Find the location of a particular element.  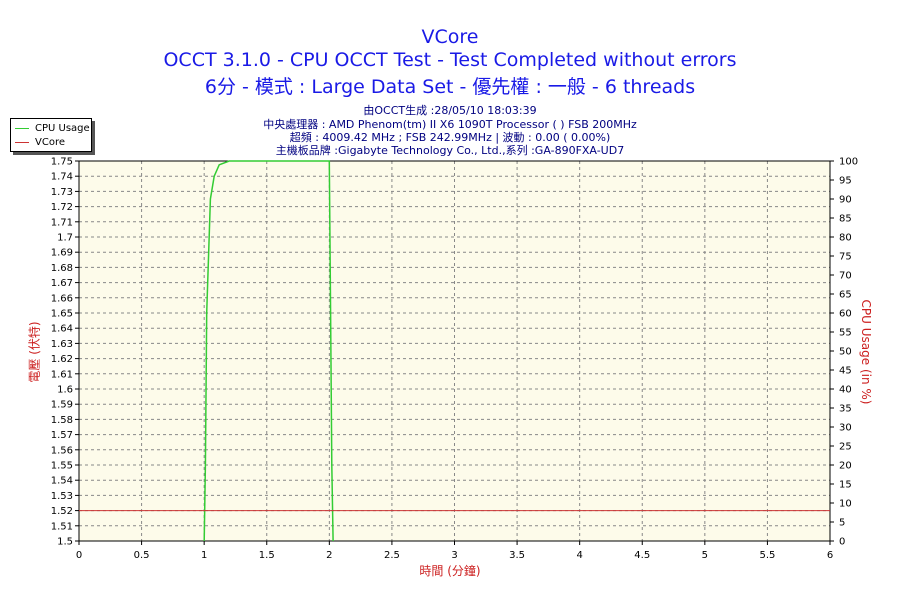

x-tick-label: 5.5 is located at coordinates (767, 555).